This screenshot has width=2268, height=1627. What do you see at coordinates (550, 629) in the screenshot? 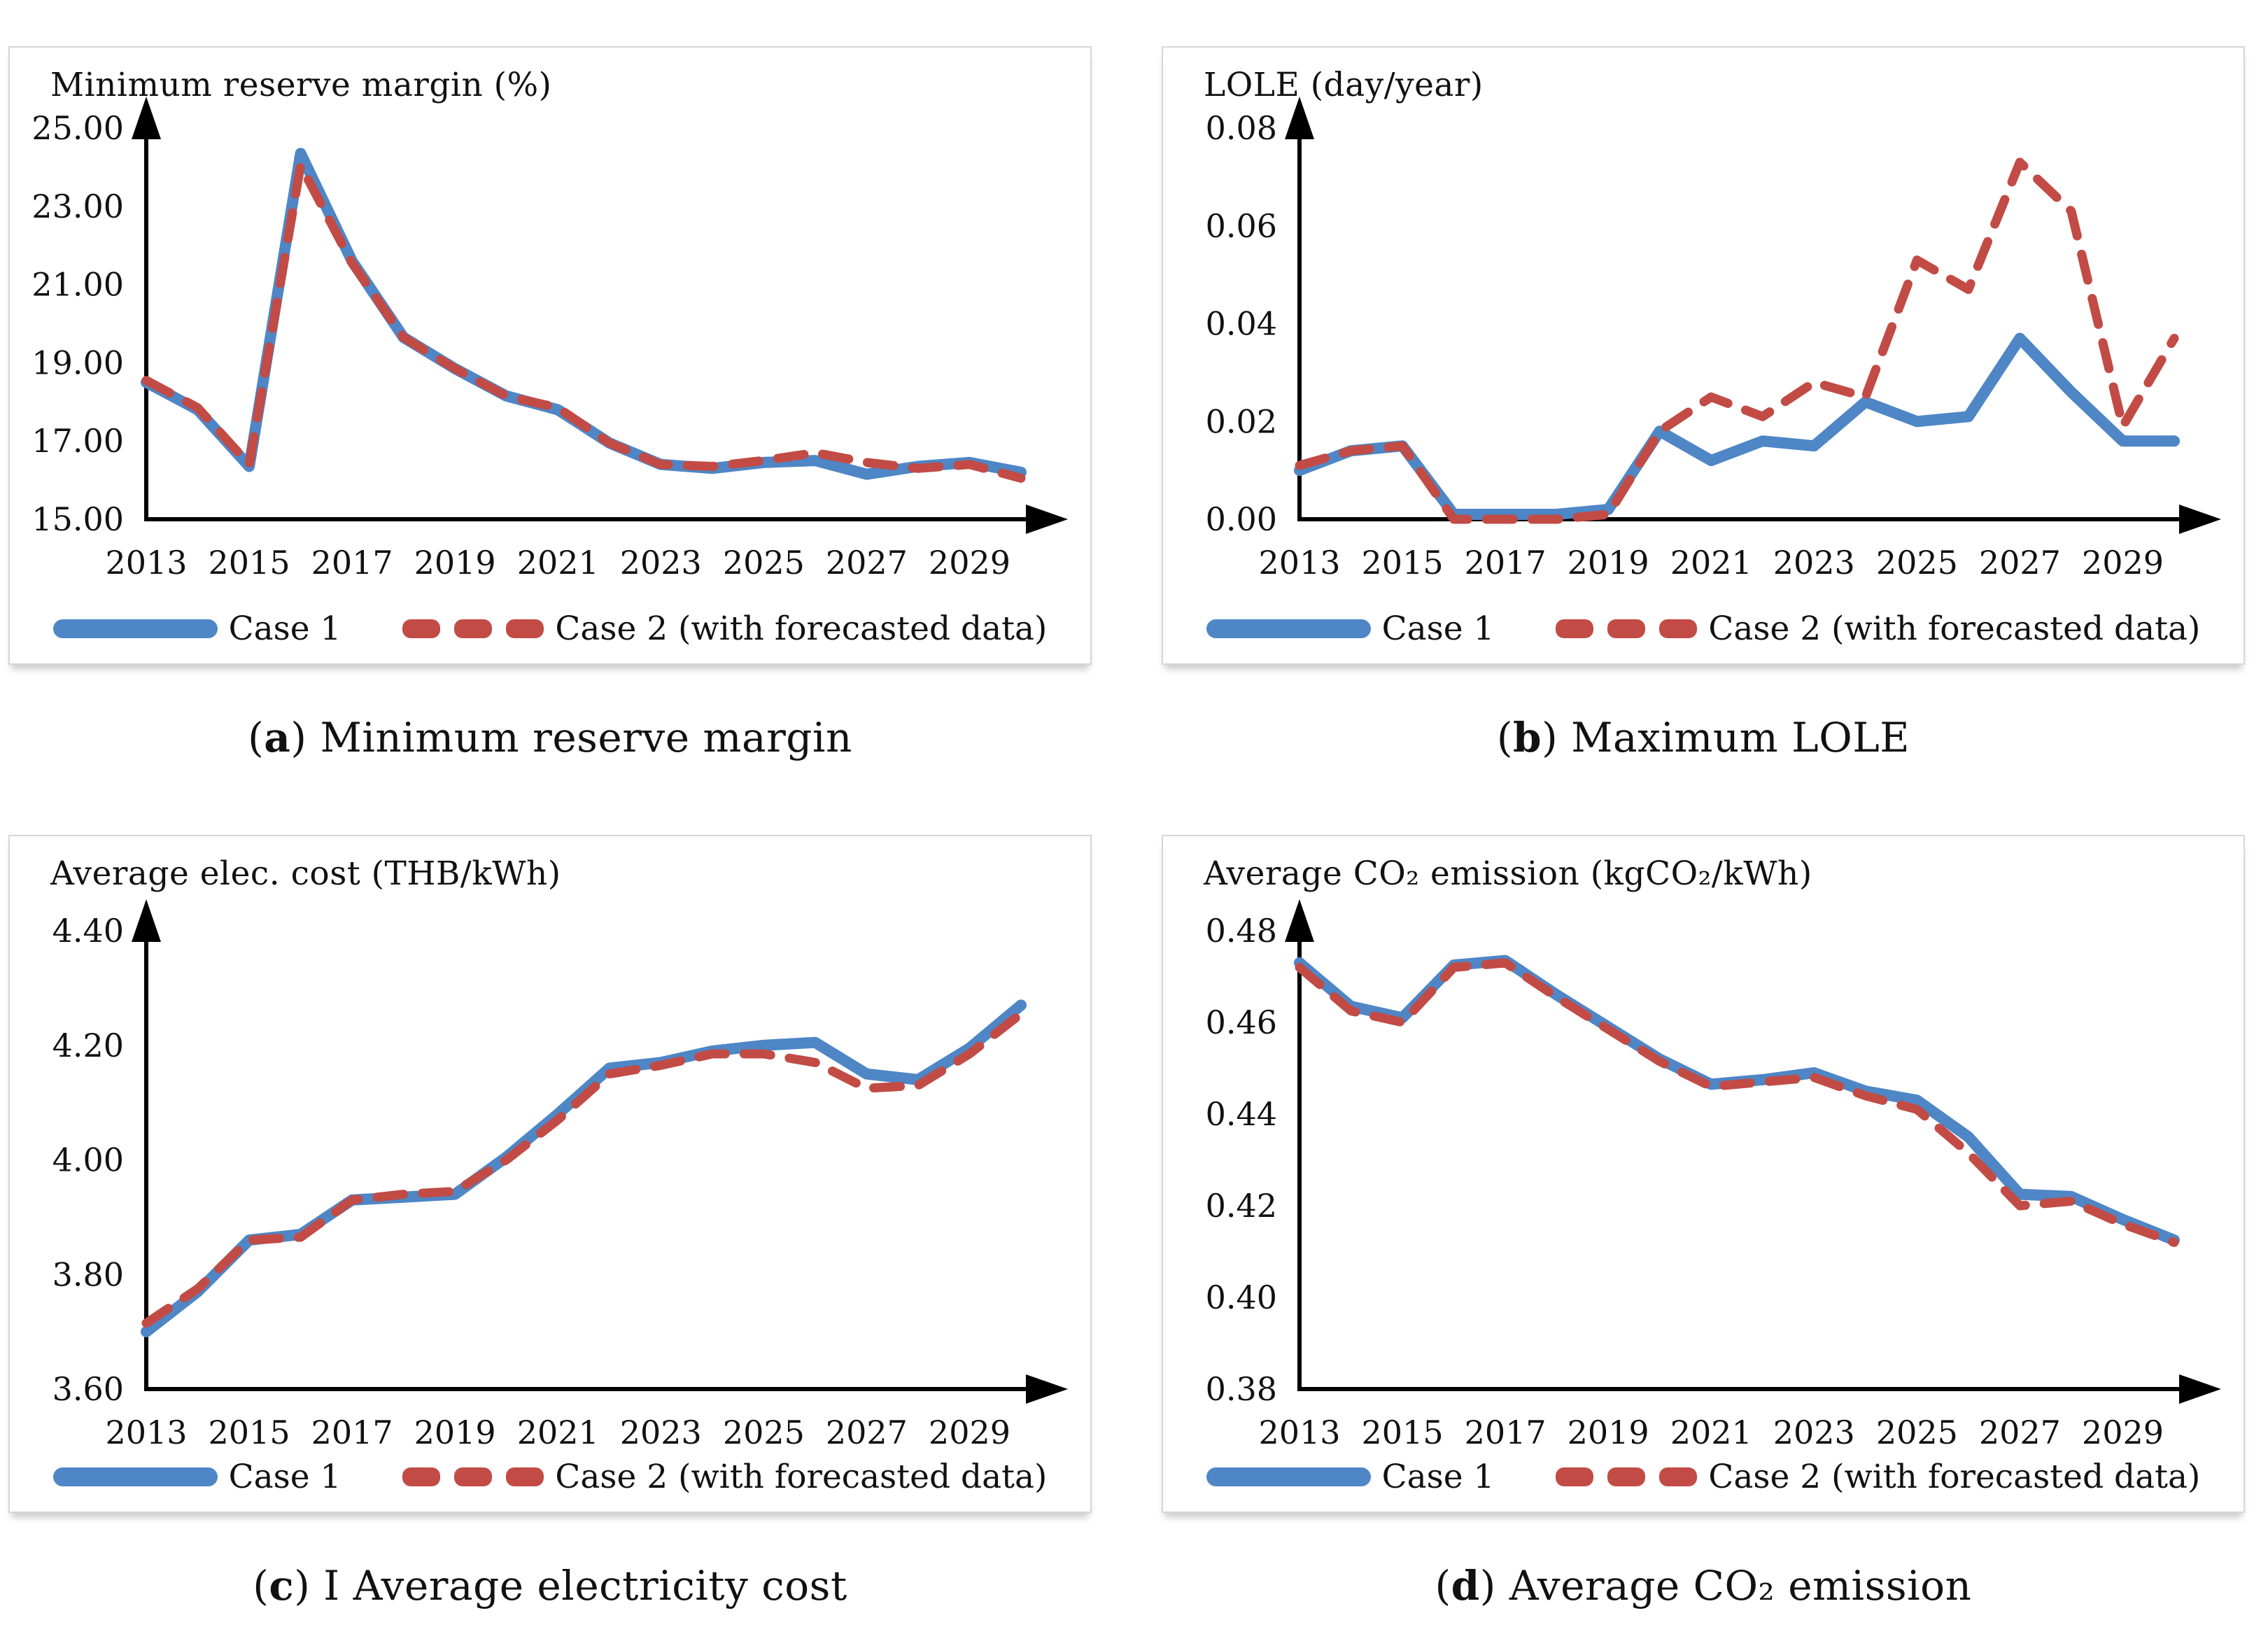
I see `legend-a: Case 1 Case 2 (with forecasted data)` at bounding box center [550, 629].